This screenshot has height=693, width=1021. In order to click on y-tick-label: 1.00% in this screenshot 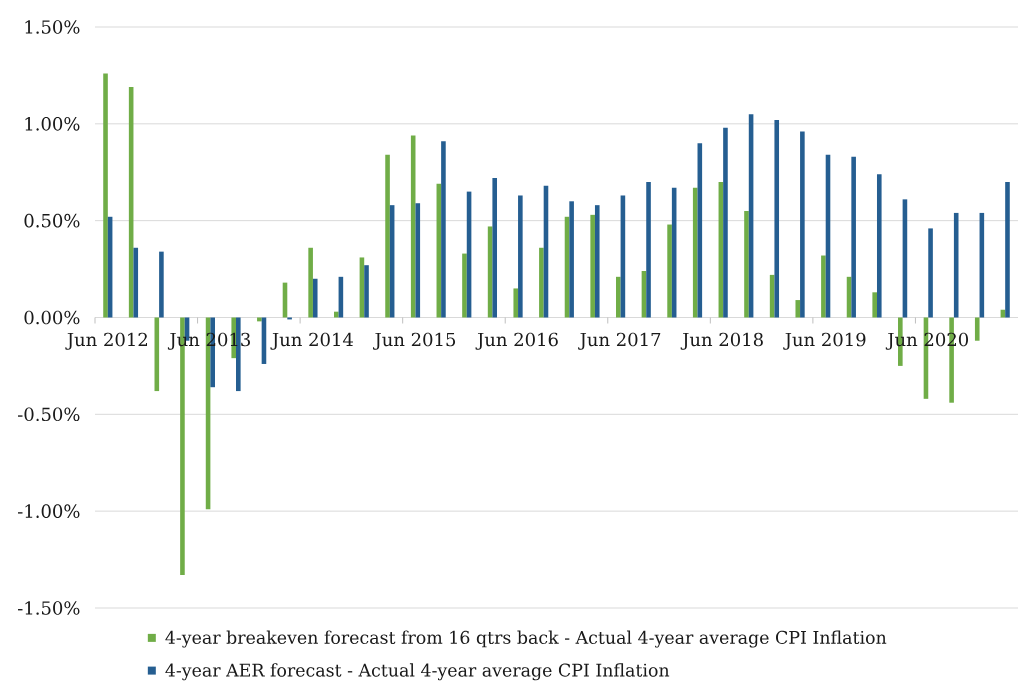, I will do `click(52, 124)`.